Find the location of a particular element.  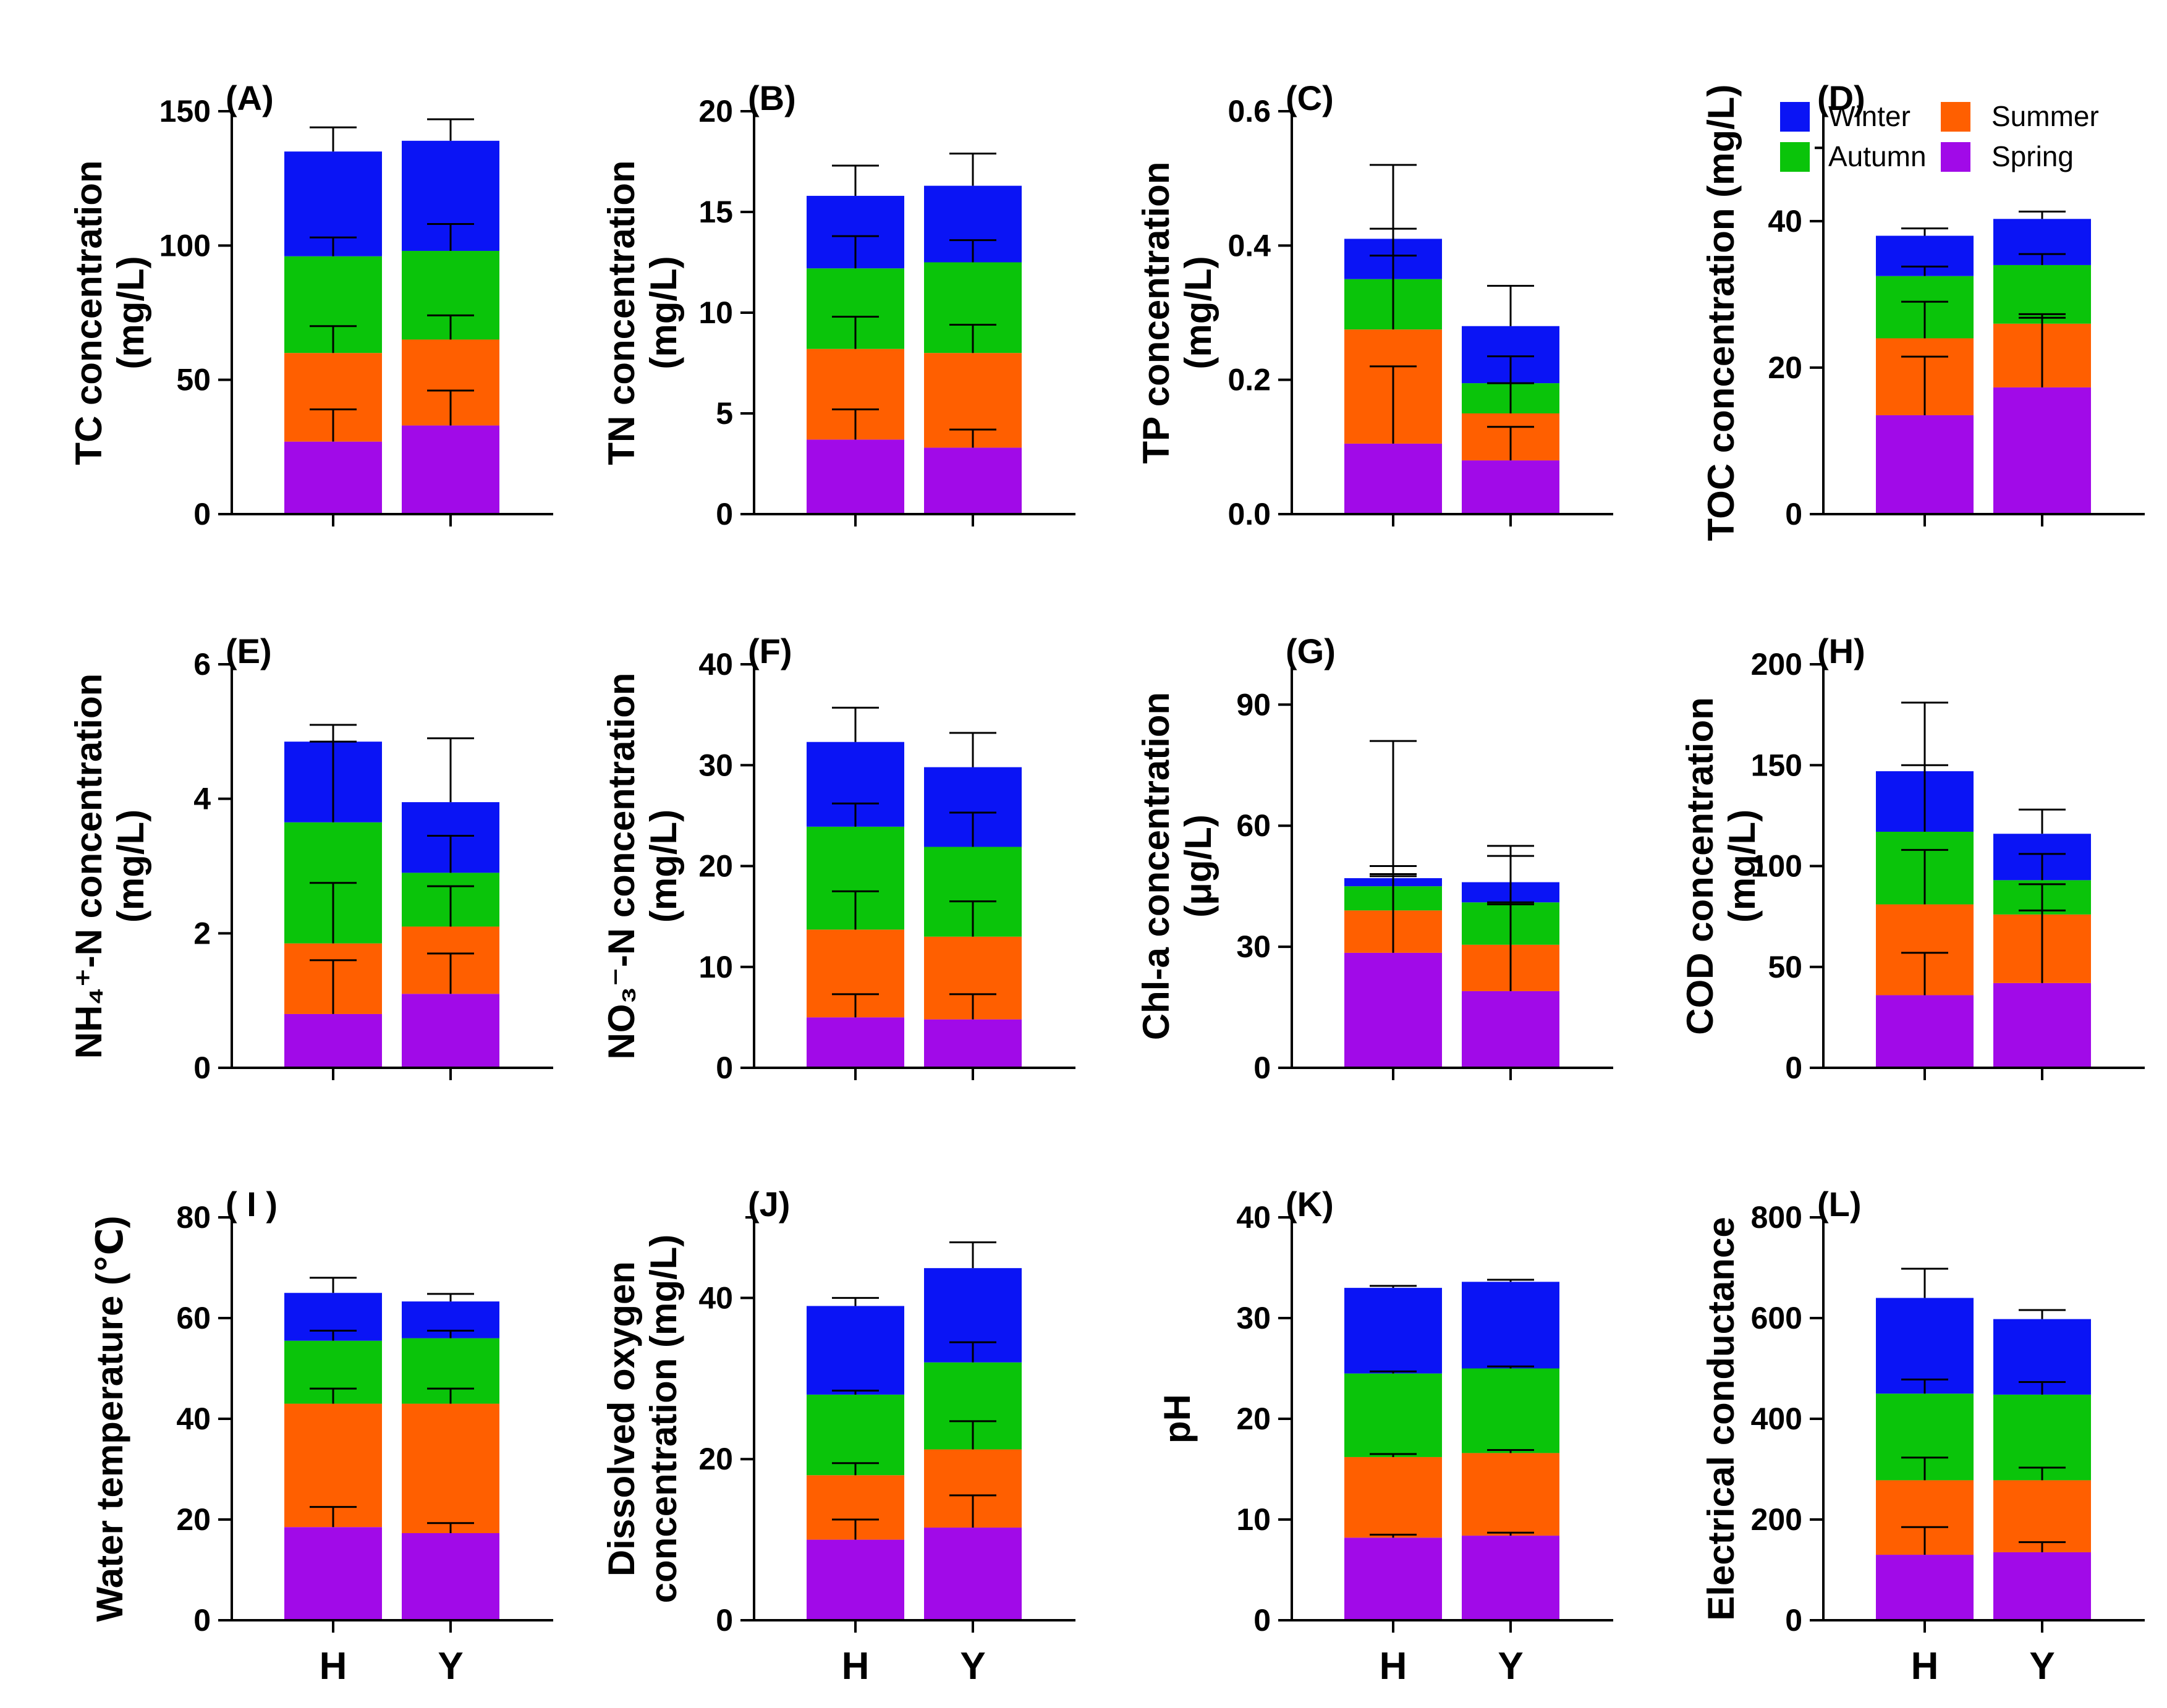

panel-f-y-tick-label: 10 is located at coordinates (715, 967).